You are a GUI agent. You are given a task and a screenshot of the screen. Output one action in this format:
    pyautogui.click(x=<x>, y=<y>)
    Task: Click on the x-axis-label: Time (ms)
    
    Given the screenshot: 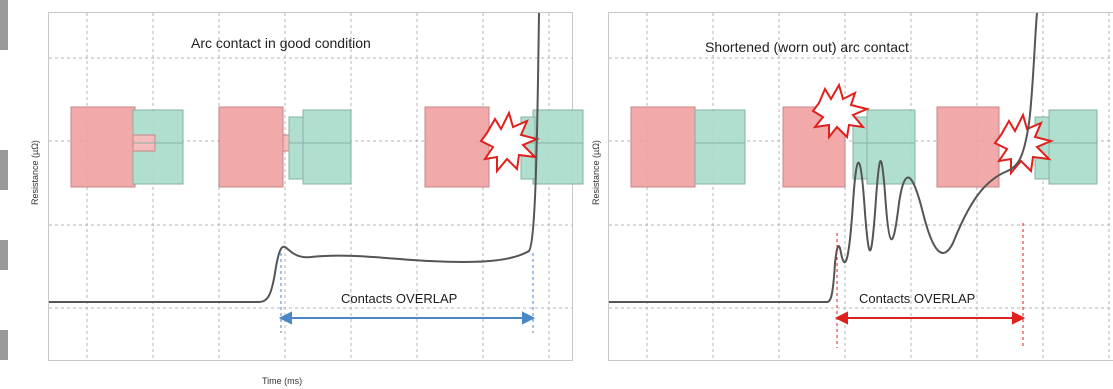 What is the action you would take?
    pyautogui.click(x=282, y=381)
    